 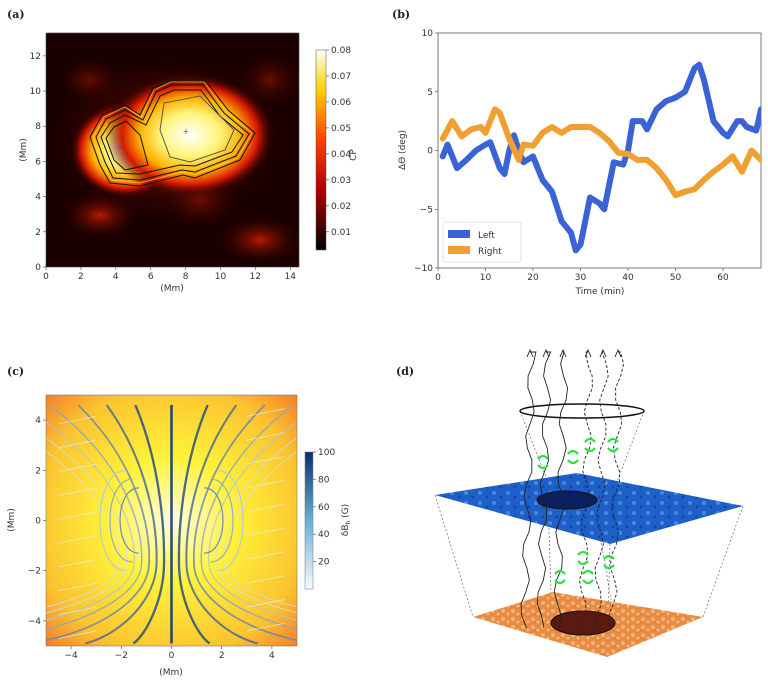 I want to click on legend-label-left: Left, so click(x=486, y=236).